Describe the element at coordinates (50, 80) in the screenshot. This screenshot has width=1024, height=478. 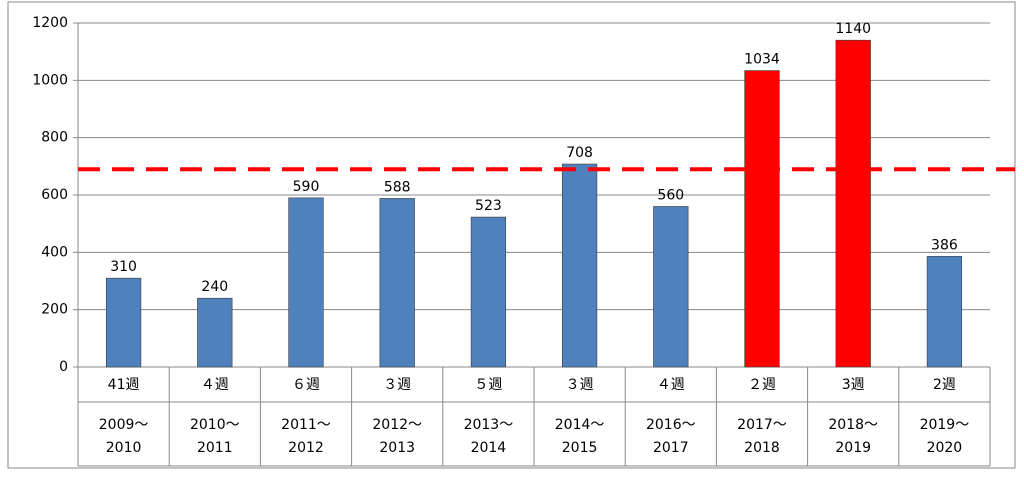
I see `y-tick-label: 1000` at that location.